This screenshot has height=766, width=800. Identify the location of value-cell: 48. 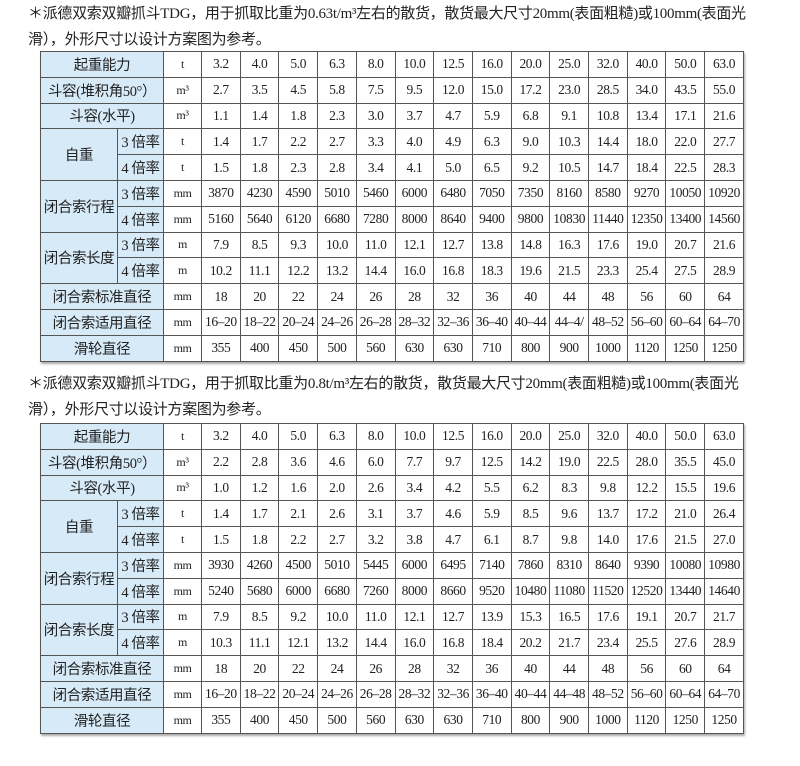
(608, 296).